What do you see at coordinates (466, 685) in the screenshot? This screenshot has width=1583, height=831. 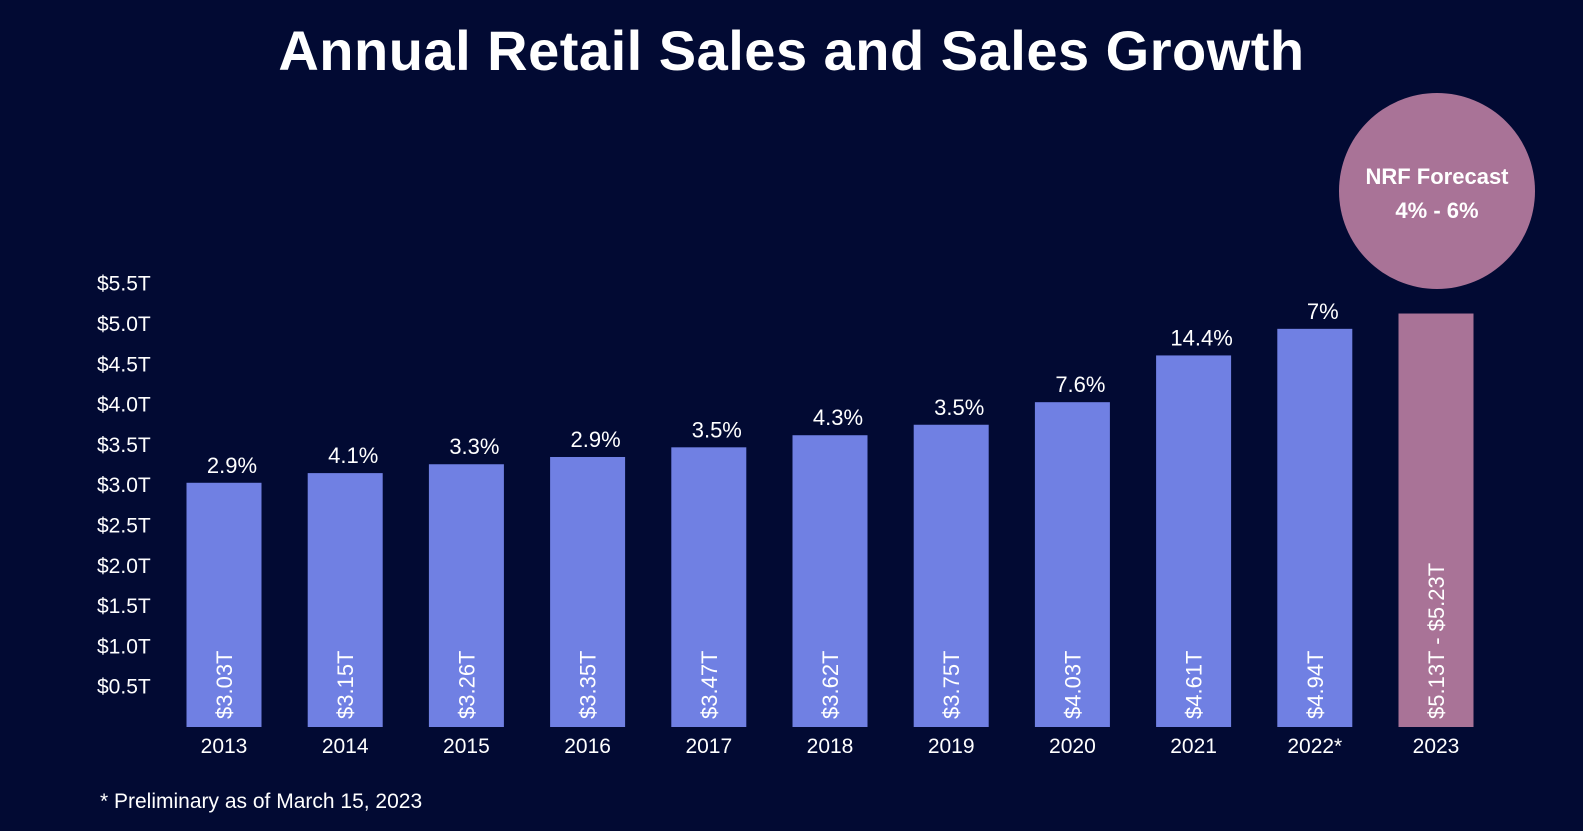 I see `bar-value-label: $3.26T` at bounding box center [466, 685].